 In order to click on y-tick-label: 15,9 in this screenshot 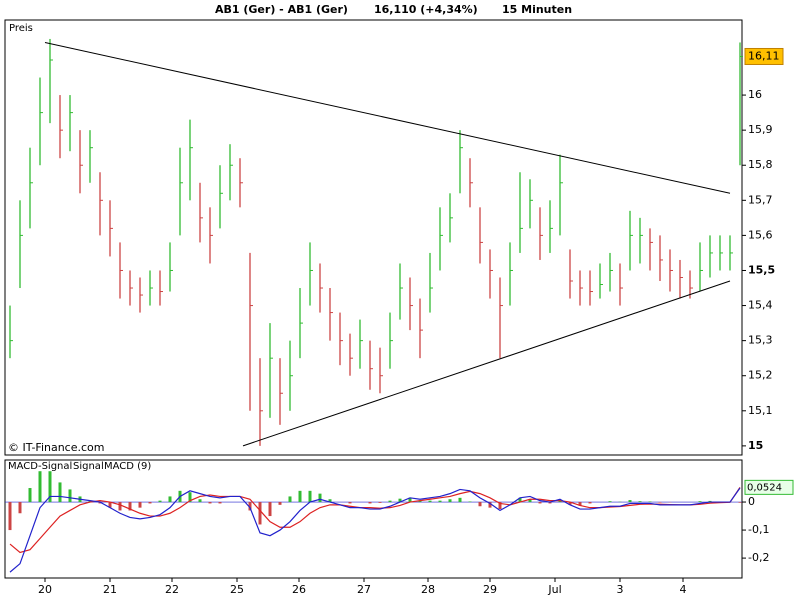, I will do `click(760, 129)`.